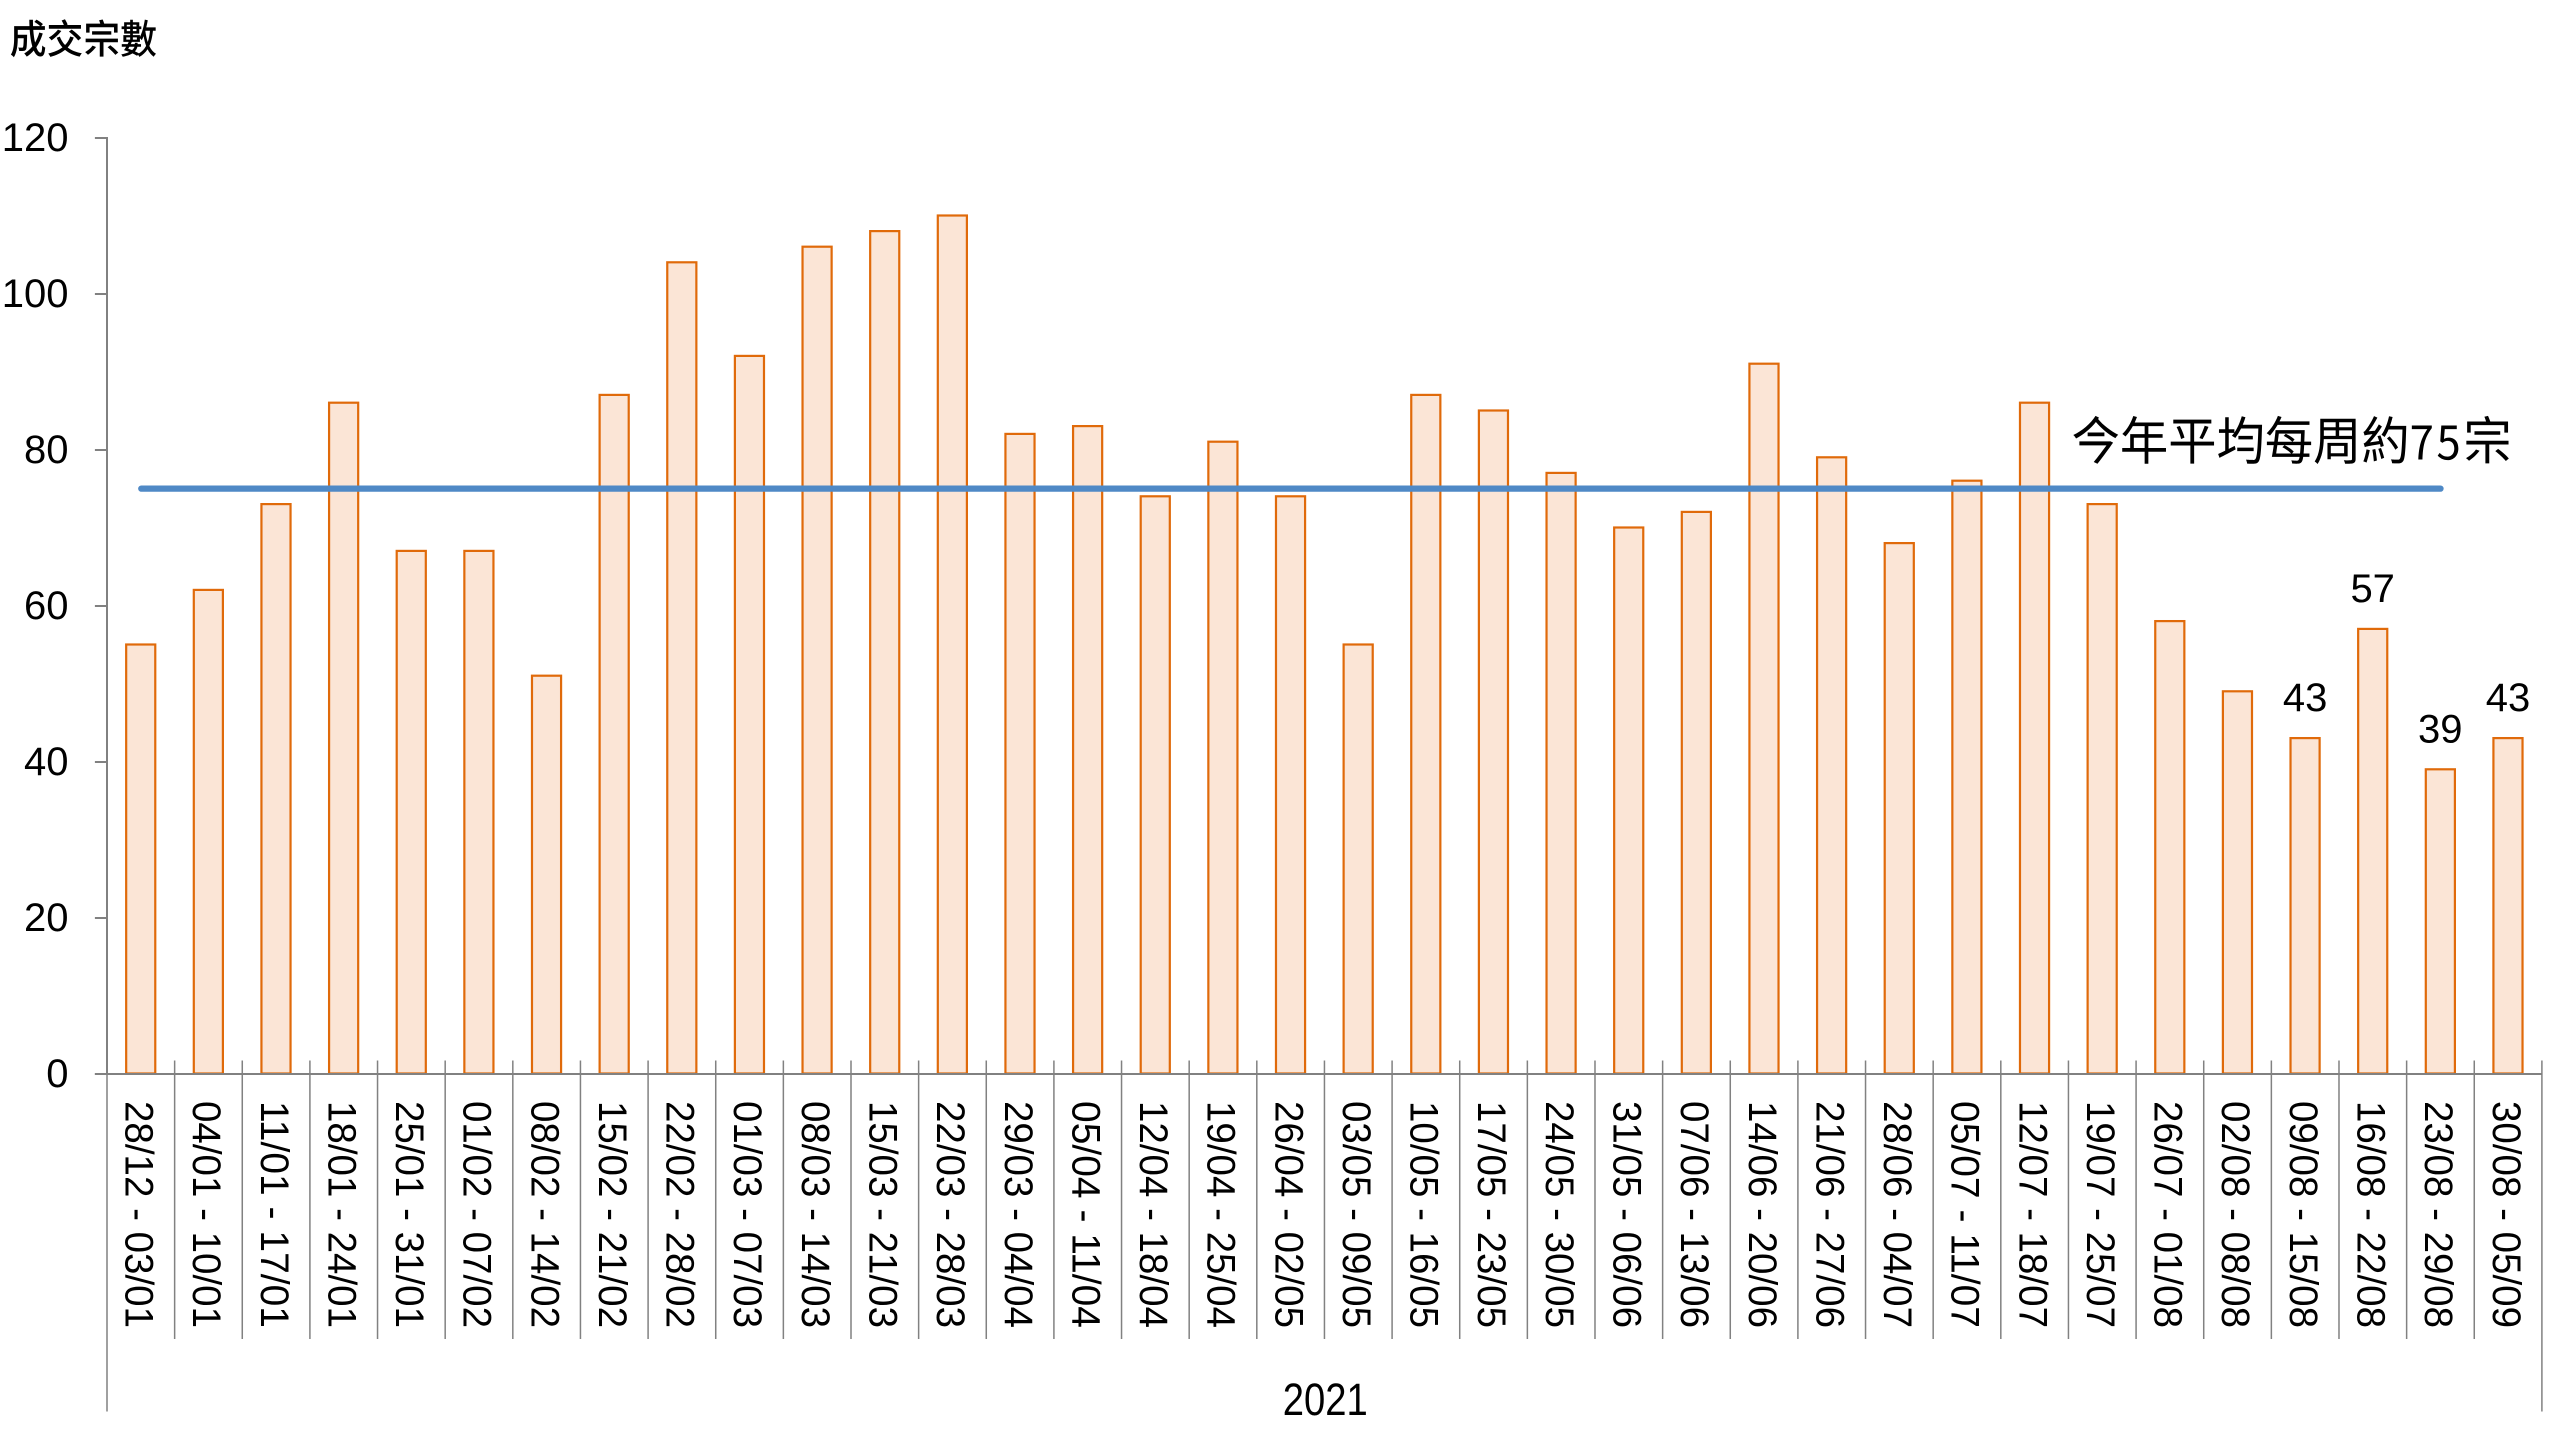  What do you see at coordinates (2506, 1214) in the screenshot?
I see `svg-text: 30/08 - 05/09` at bounding box center [2506, 1214].